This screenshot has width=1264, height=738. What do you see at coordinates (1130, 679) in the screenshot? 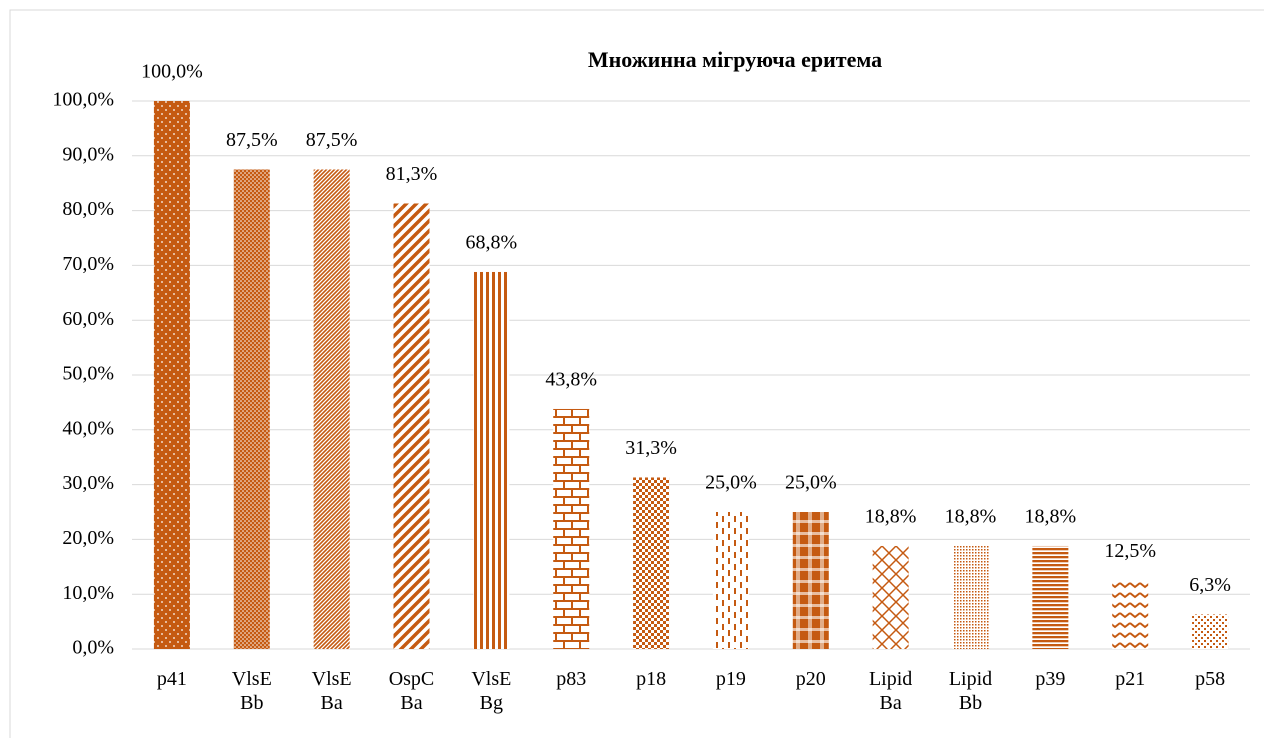
I see `x-tick-label: p21` at bounding box center [1130, 679].